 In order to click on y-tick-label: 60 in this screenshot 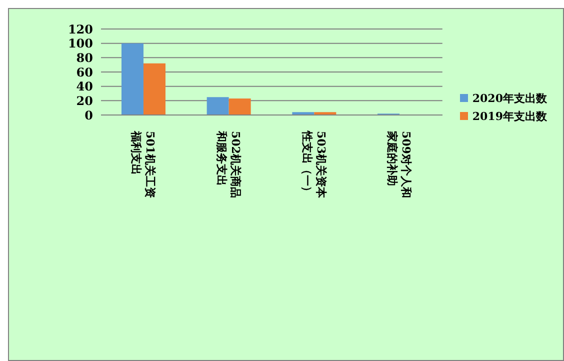, I will do `click(84, 72)`.